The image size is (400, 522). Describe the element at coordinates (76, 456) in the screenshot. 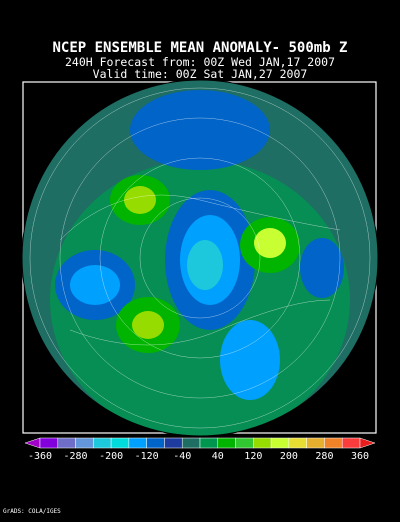

I see `colorbar-label: -280` at that location.